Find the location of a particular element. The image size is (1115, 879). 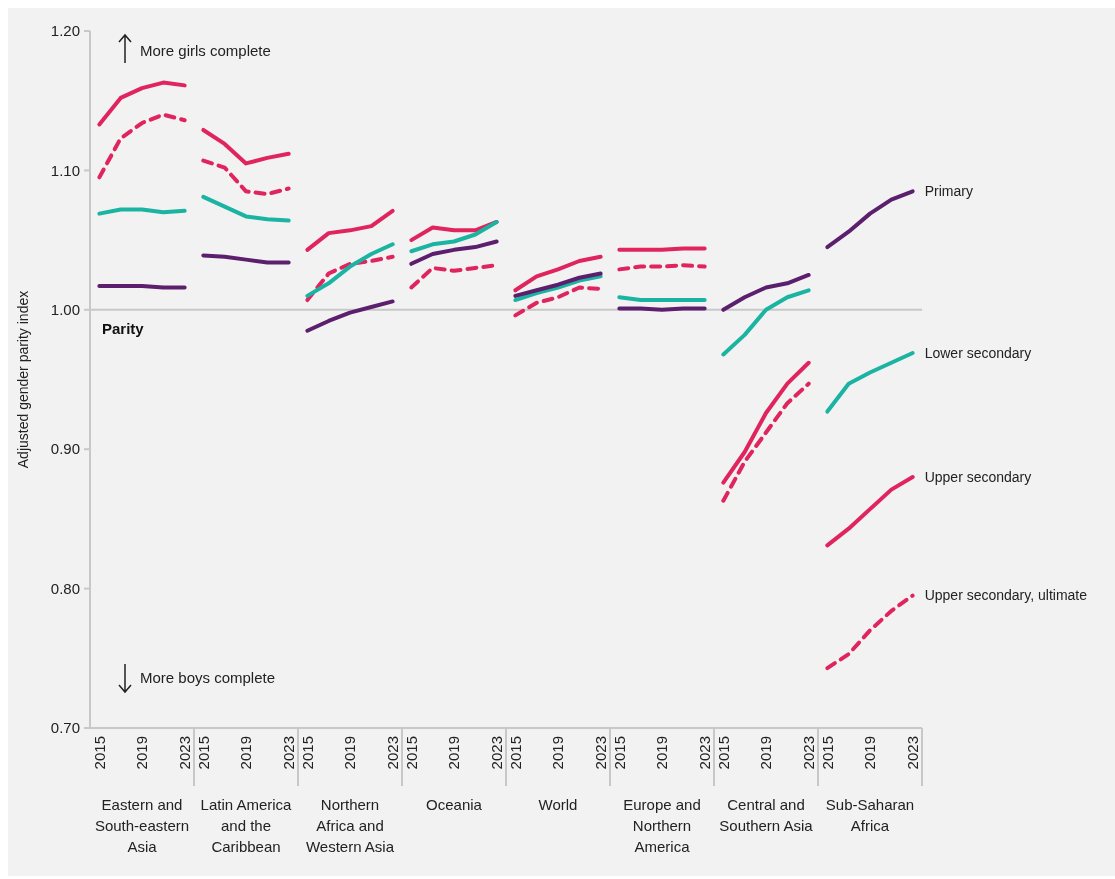

y-tick-label: 0.70 is located at coordinates (65, 728).